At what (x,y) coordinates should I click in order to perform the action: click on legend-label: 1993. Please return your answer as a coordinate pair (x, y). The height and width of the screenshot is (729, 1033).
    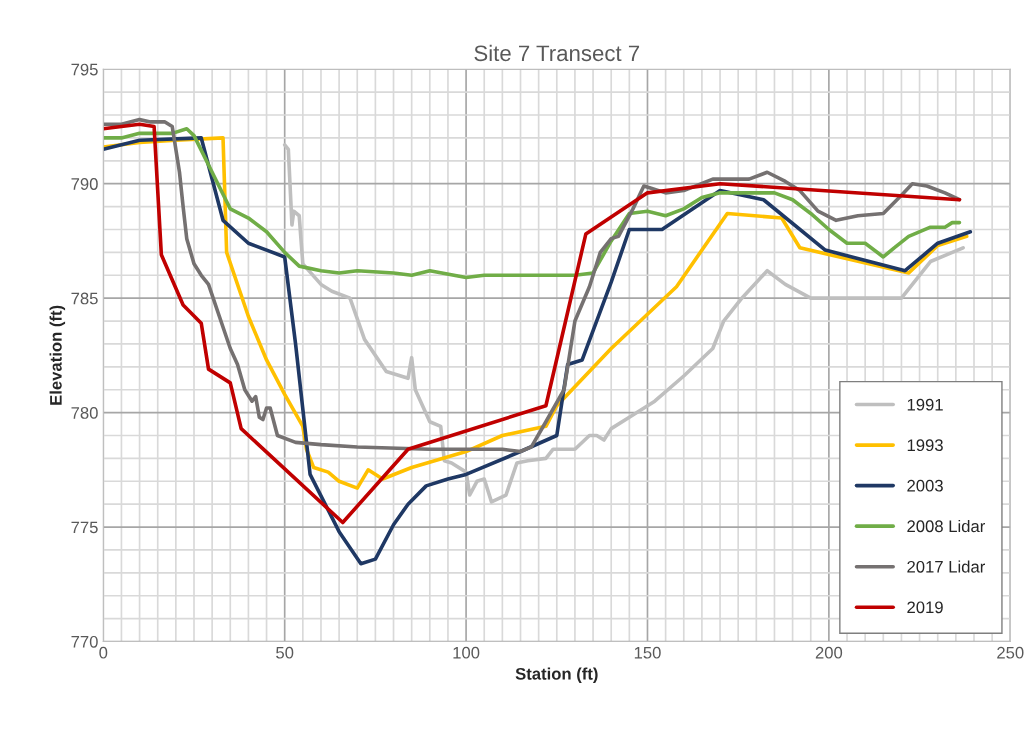
    Looking at the image, I should click on (925, 445).